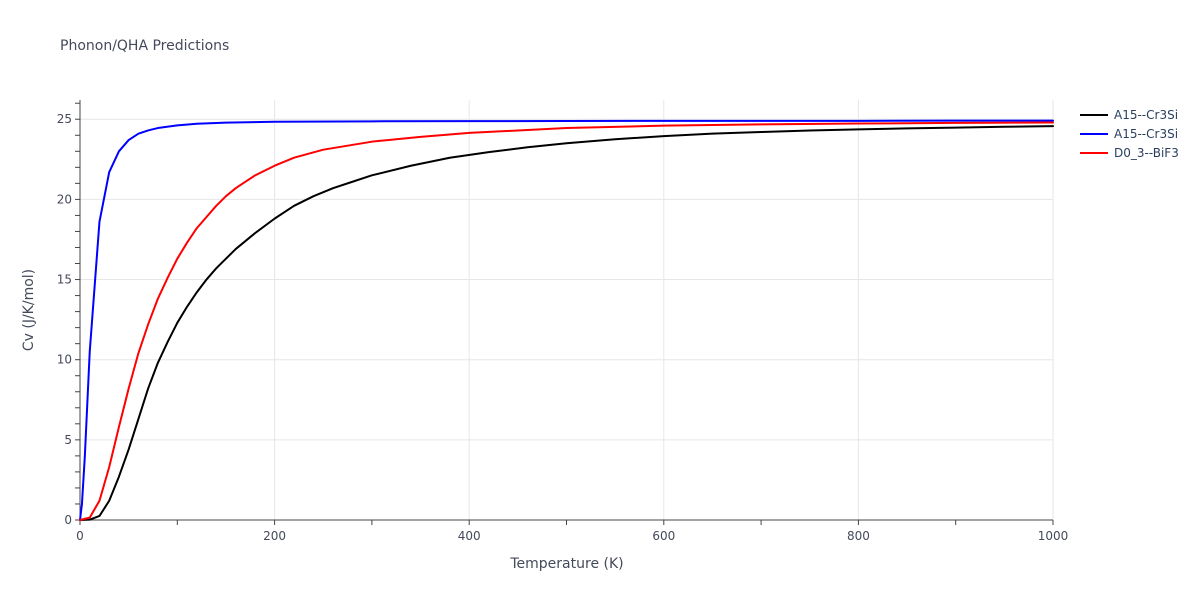 This screenshot has height=600, width=1200. I want to click on legend-label: D0_3--BiF3, so click(1146, 153).